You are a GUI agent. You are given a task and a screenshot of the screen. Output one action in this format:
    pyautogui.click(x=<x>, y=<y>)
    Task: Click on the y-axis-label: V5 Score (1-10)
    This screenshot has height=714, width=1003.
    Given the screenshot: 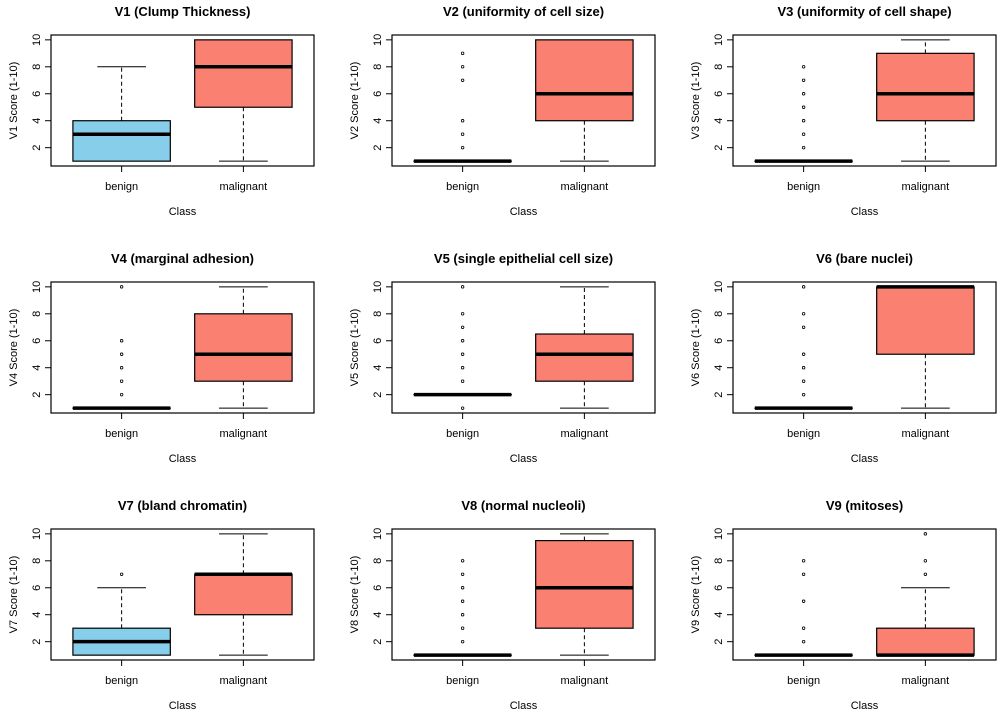 What is the action you would take?
    pyautogui.click(x=355, y=348)
    